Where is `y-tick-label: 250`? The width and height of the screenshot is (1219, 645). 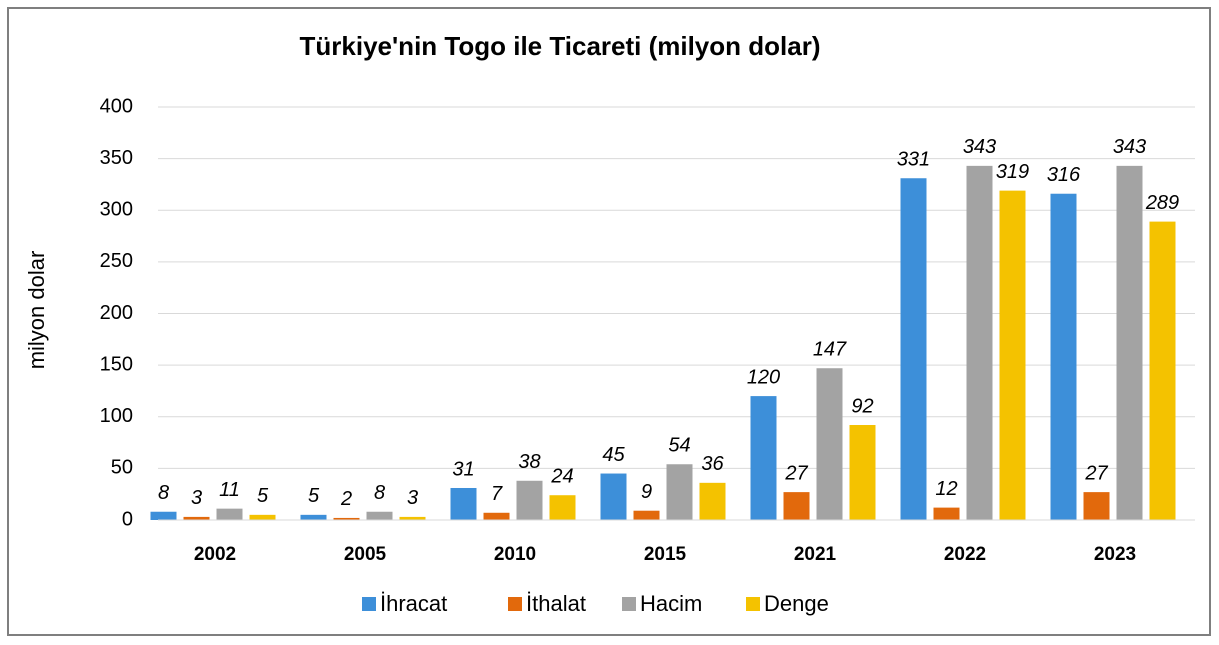
y-tick-label: 250 is located at coordinates (116, 261).